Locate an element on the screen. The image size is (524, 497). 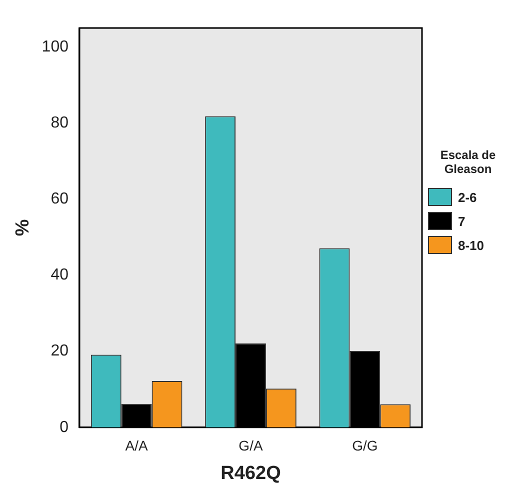
y-axis-title: % is located at coordinates (23, 227).